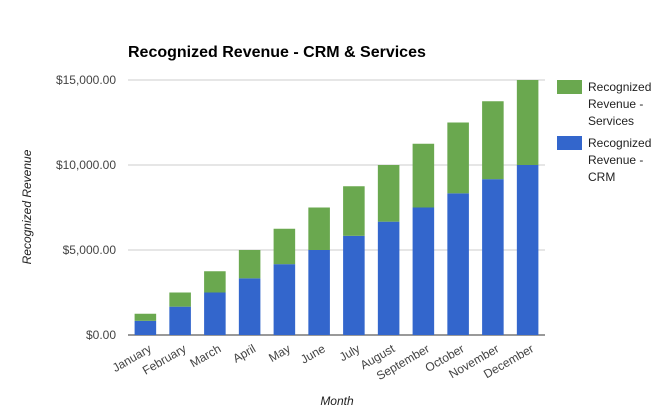 The height and width of the screenshot is (420, 672). What do you see at coordinates (284, 299) in the screenshot?
I see `bar-recognized-revenue-crm-may` at bounding box center [284, 299].